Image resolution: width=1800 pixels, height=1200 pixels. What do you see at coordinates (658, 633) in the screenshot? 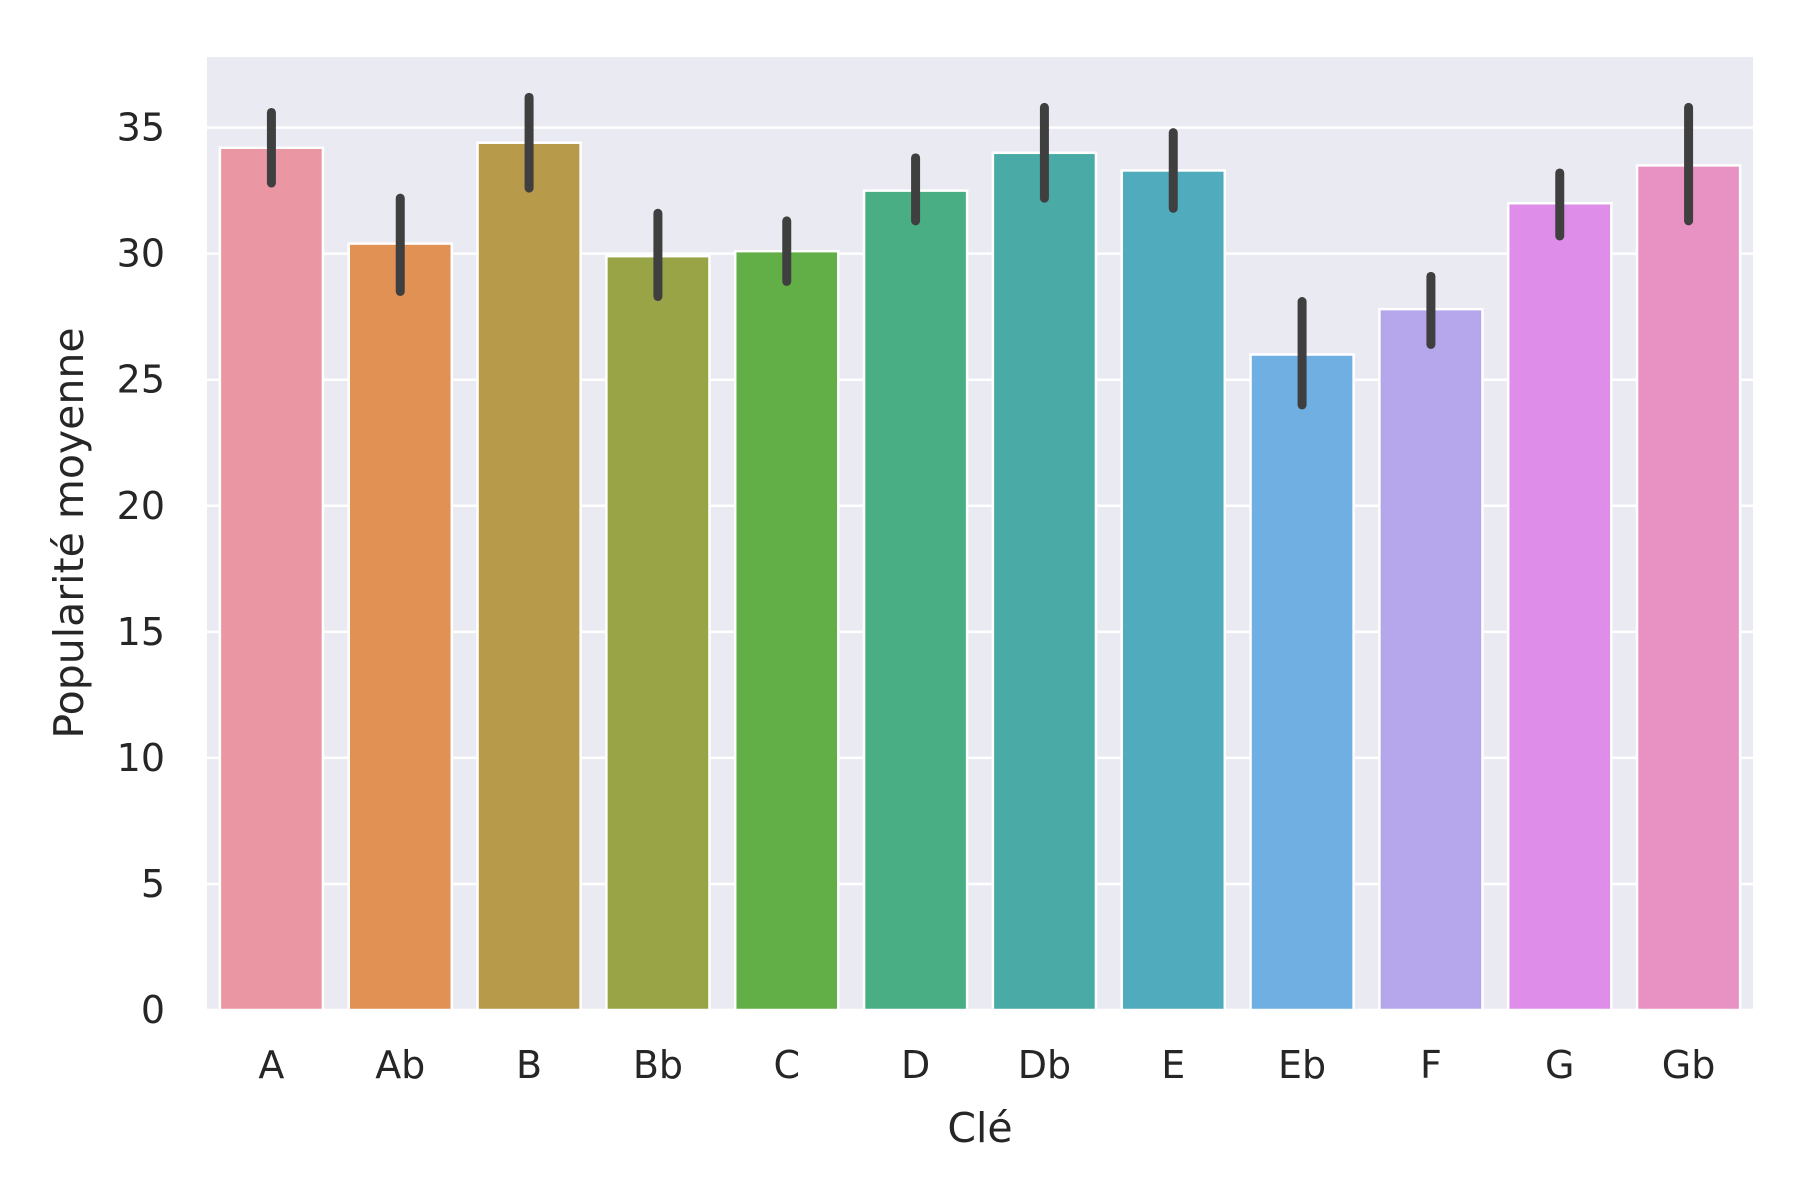
I see `bar-Bb` at bounding box center [658, 633].